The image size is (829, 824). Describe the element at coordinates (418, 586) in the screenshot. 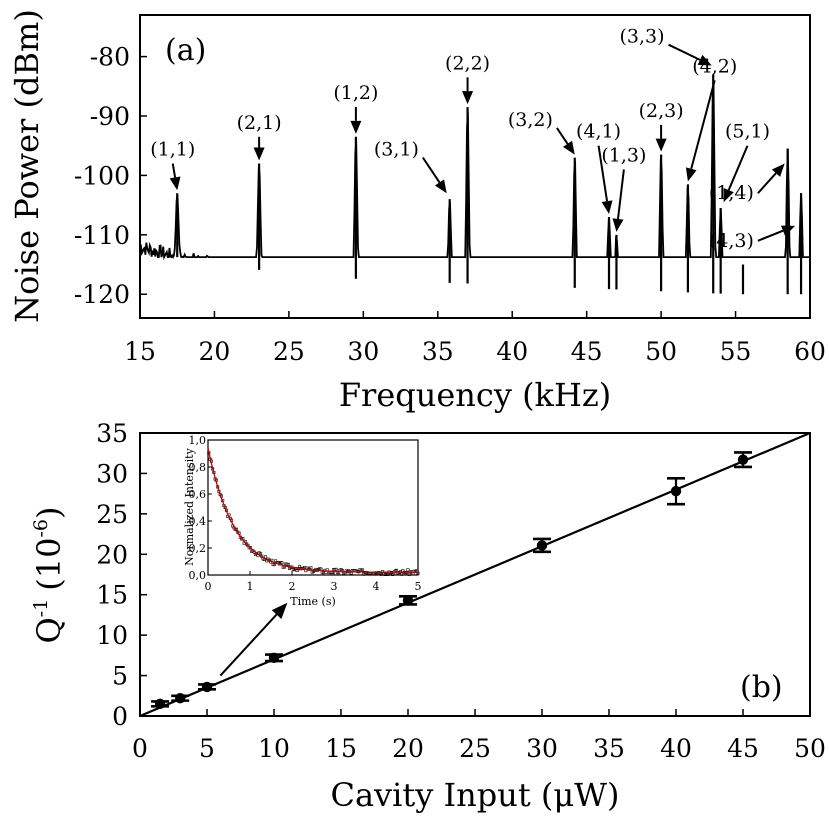

I see `inset-x-tick-label: 5` at that location.